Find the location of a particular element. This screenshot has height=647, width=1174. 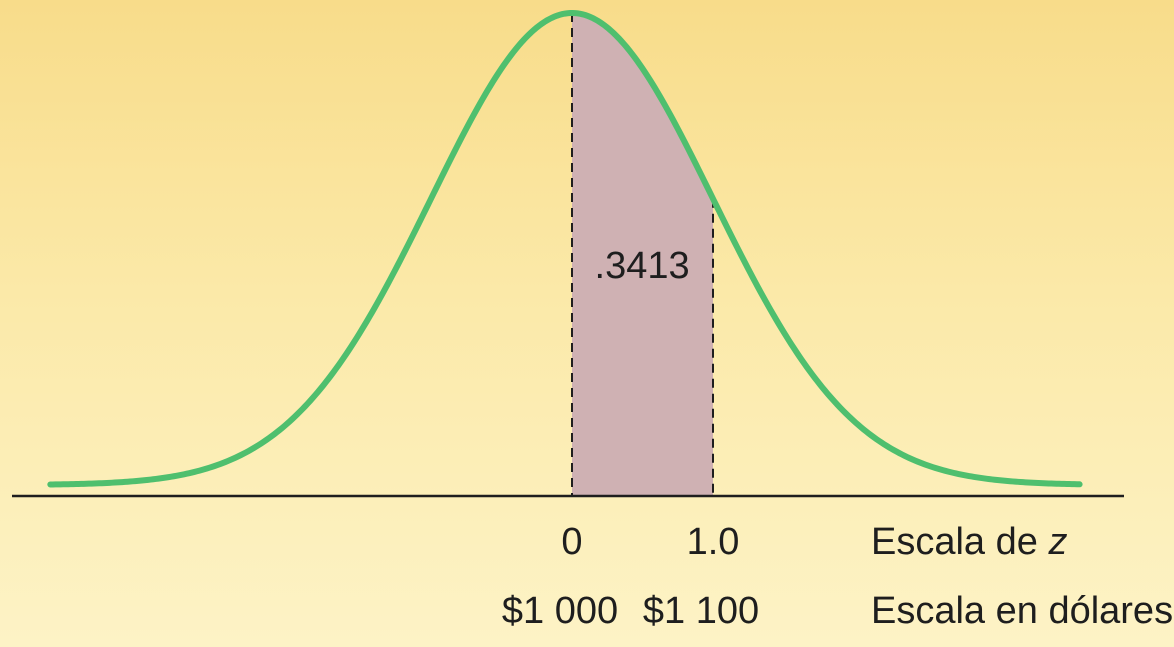

shaded-area-label: .3413 is located at coordinates (642, 266).